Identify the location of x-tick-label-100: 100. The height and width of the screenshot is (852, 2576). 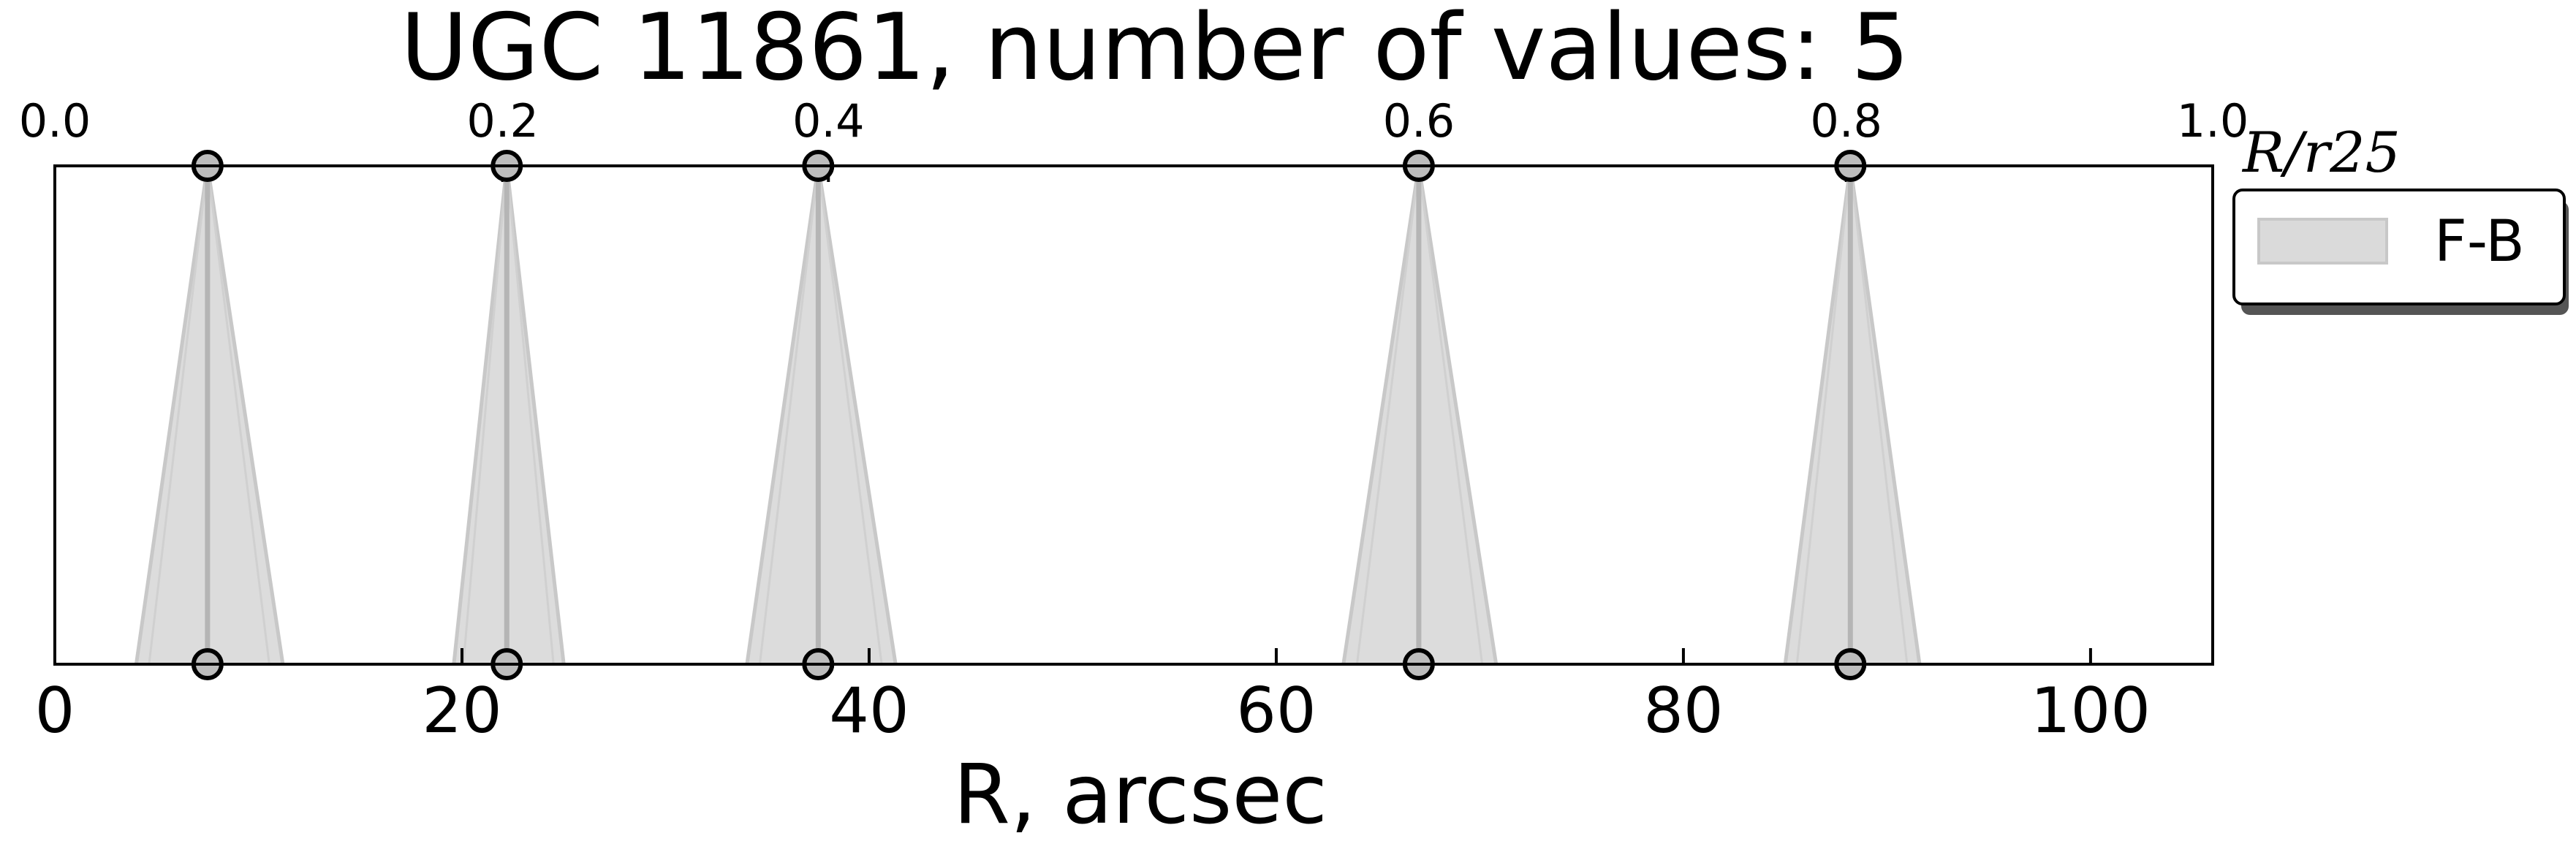
(2091, 711).